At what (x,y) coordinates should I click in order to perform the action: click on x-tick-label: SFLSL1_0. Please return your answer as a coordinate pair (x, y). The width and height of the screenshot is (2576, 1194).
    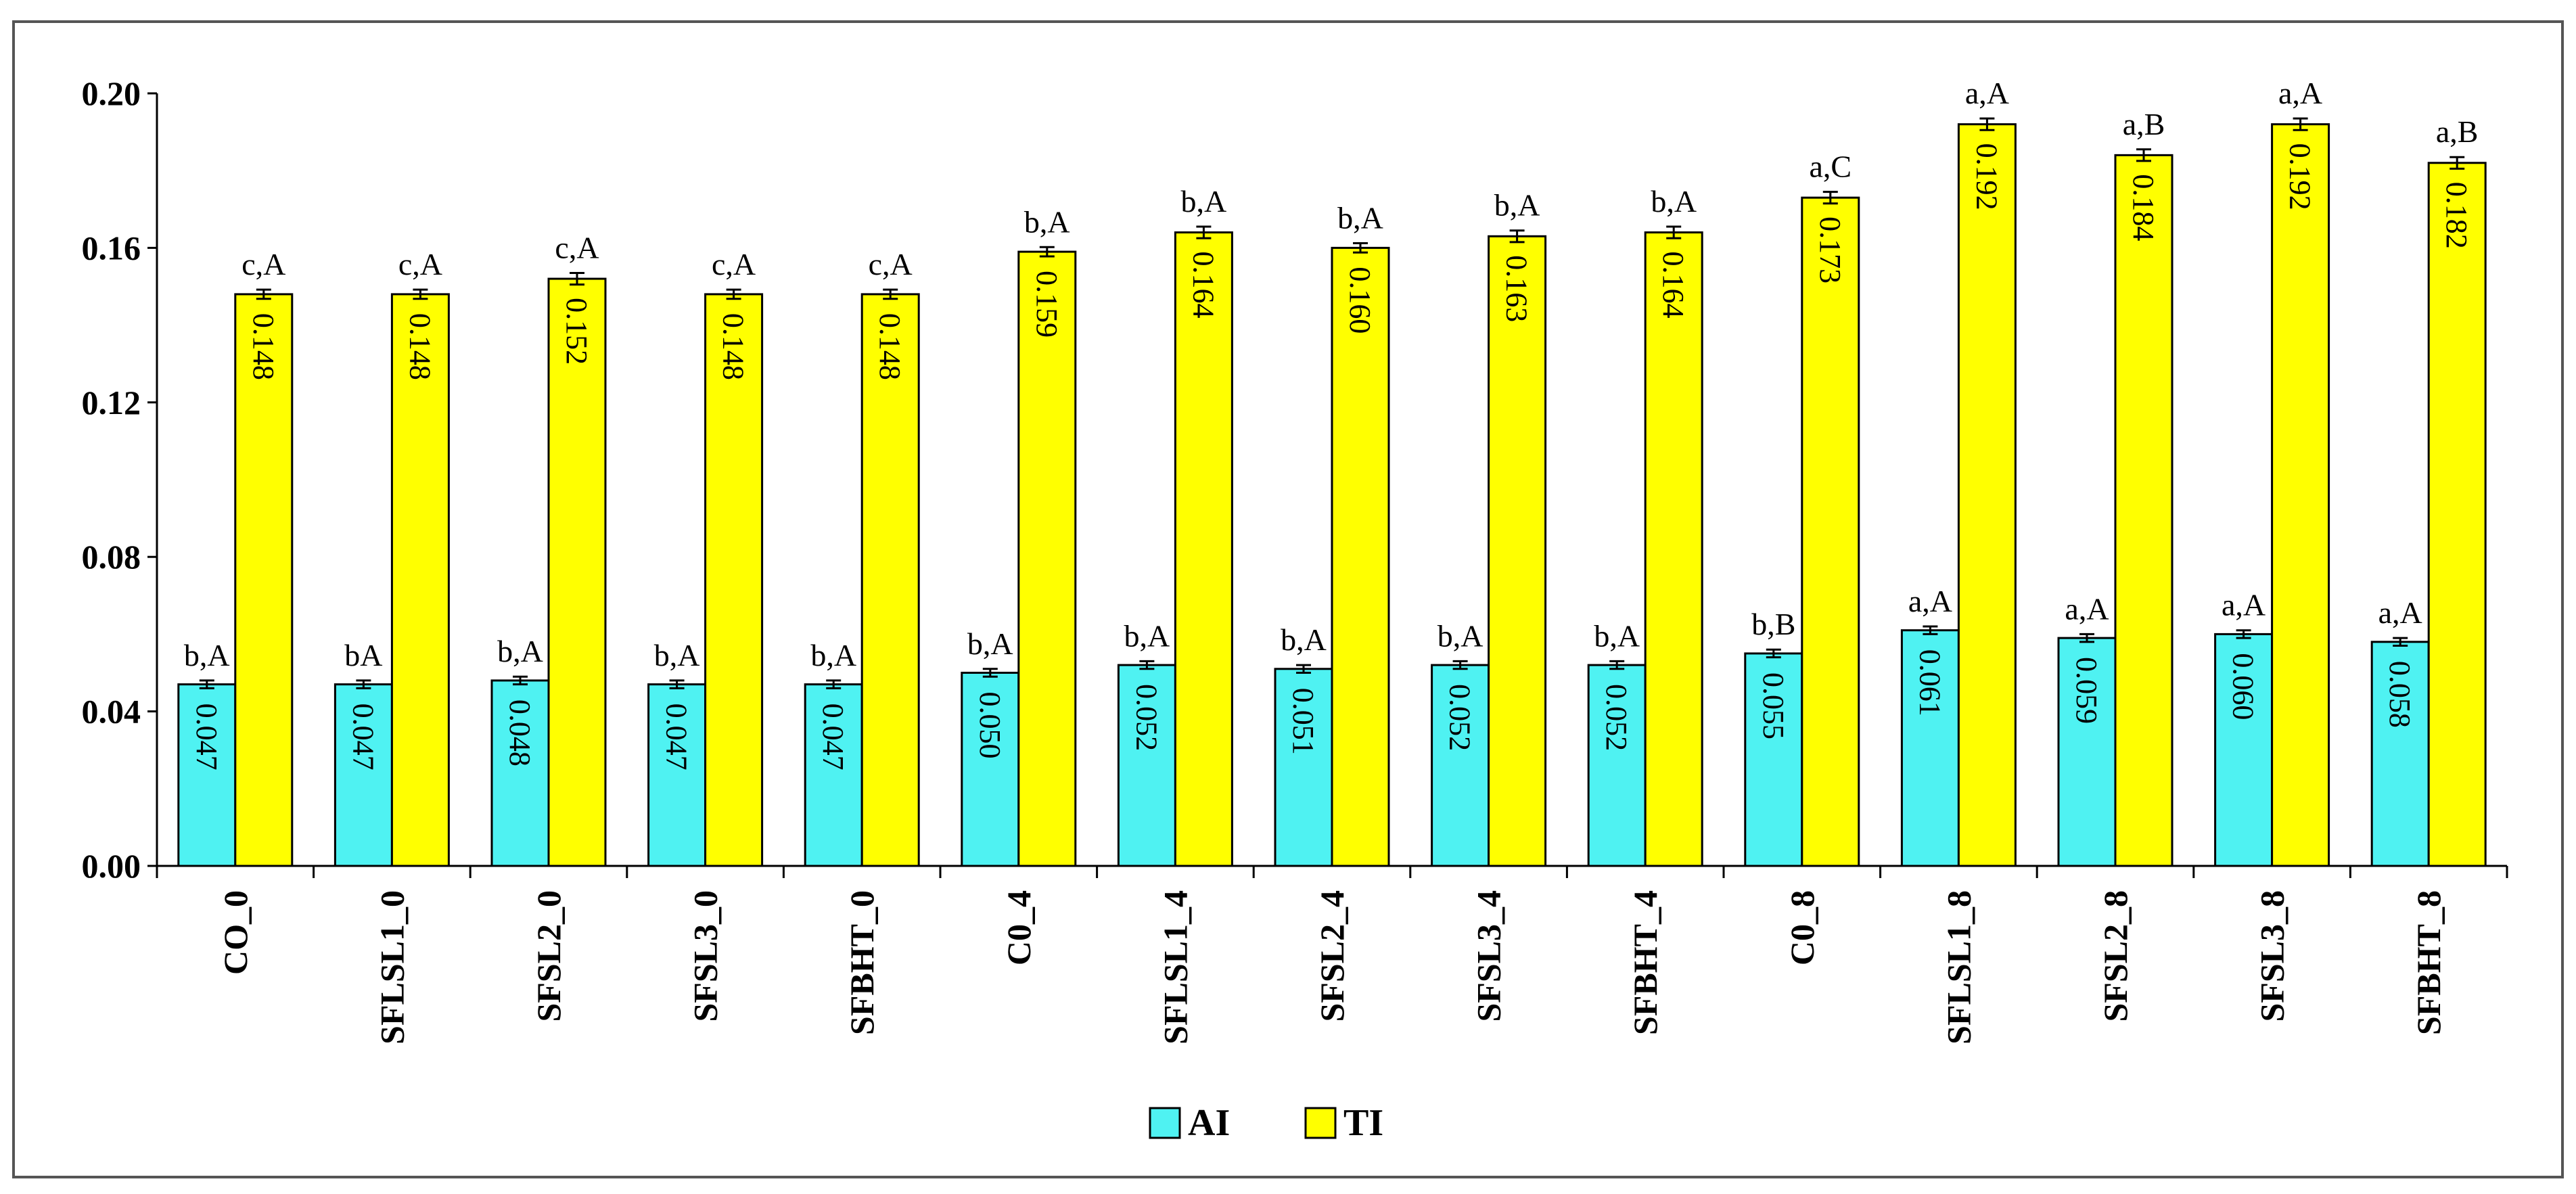
    Looking at the image, I should click on (392, 967).